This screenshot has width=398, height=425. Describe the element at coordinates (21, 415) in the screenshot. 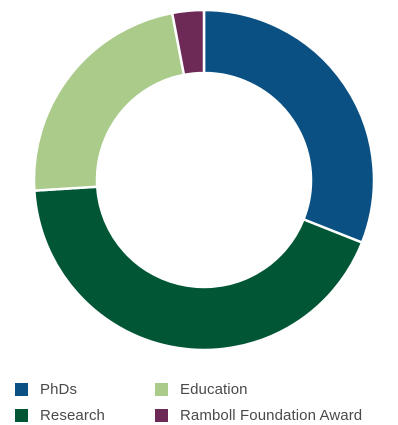

I see `legend-swatch-research` at that location.